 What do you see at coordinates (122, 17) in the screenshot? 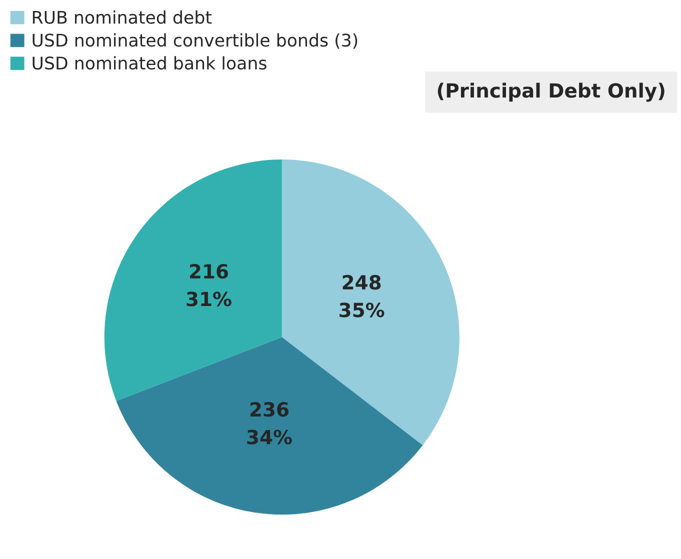
I see `legend-label: RUB nominated debt` at bounding box center [122, 17].